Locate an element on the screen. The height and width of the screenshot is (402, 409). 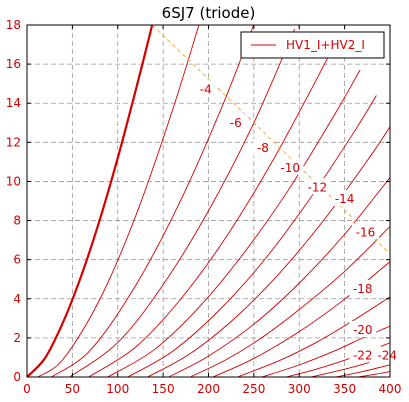
x-tick-label: 300 is located at coordinates (299, 389).